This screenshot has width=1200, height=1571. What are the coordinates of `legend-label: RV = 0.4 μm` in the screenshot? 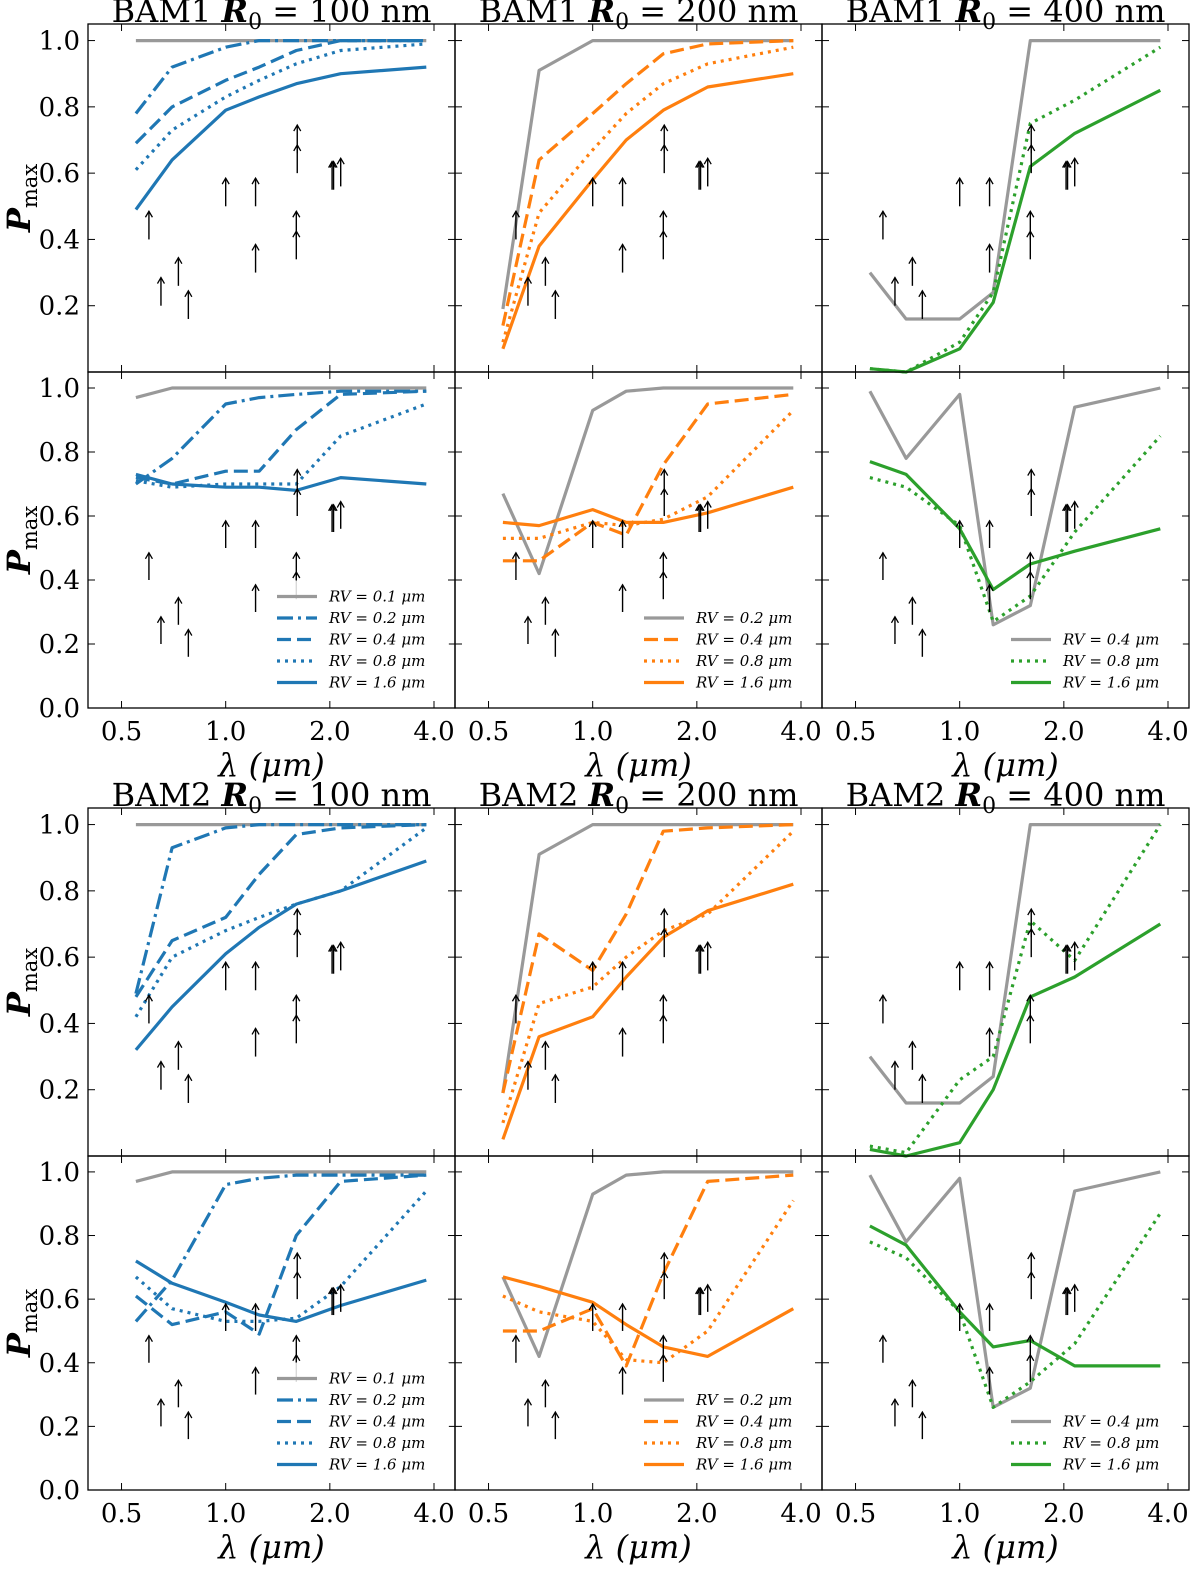 It's located at (1110, 640).